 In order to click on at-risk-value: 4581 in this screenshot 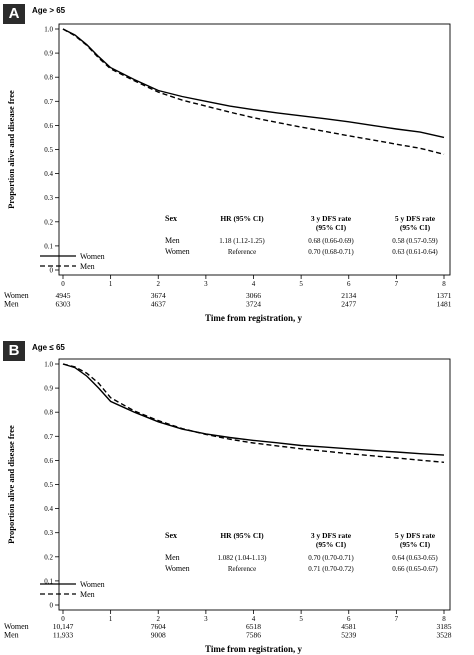, I will do `click(348, 626)`.